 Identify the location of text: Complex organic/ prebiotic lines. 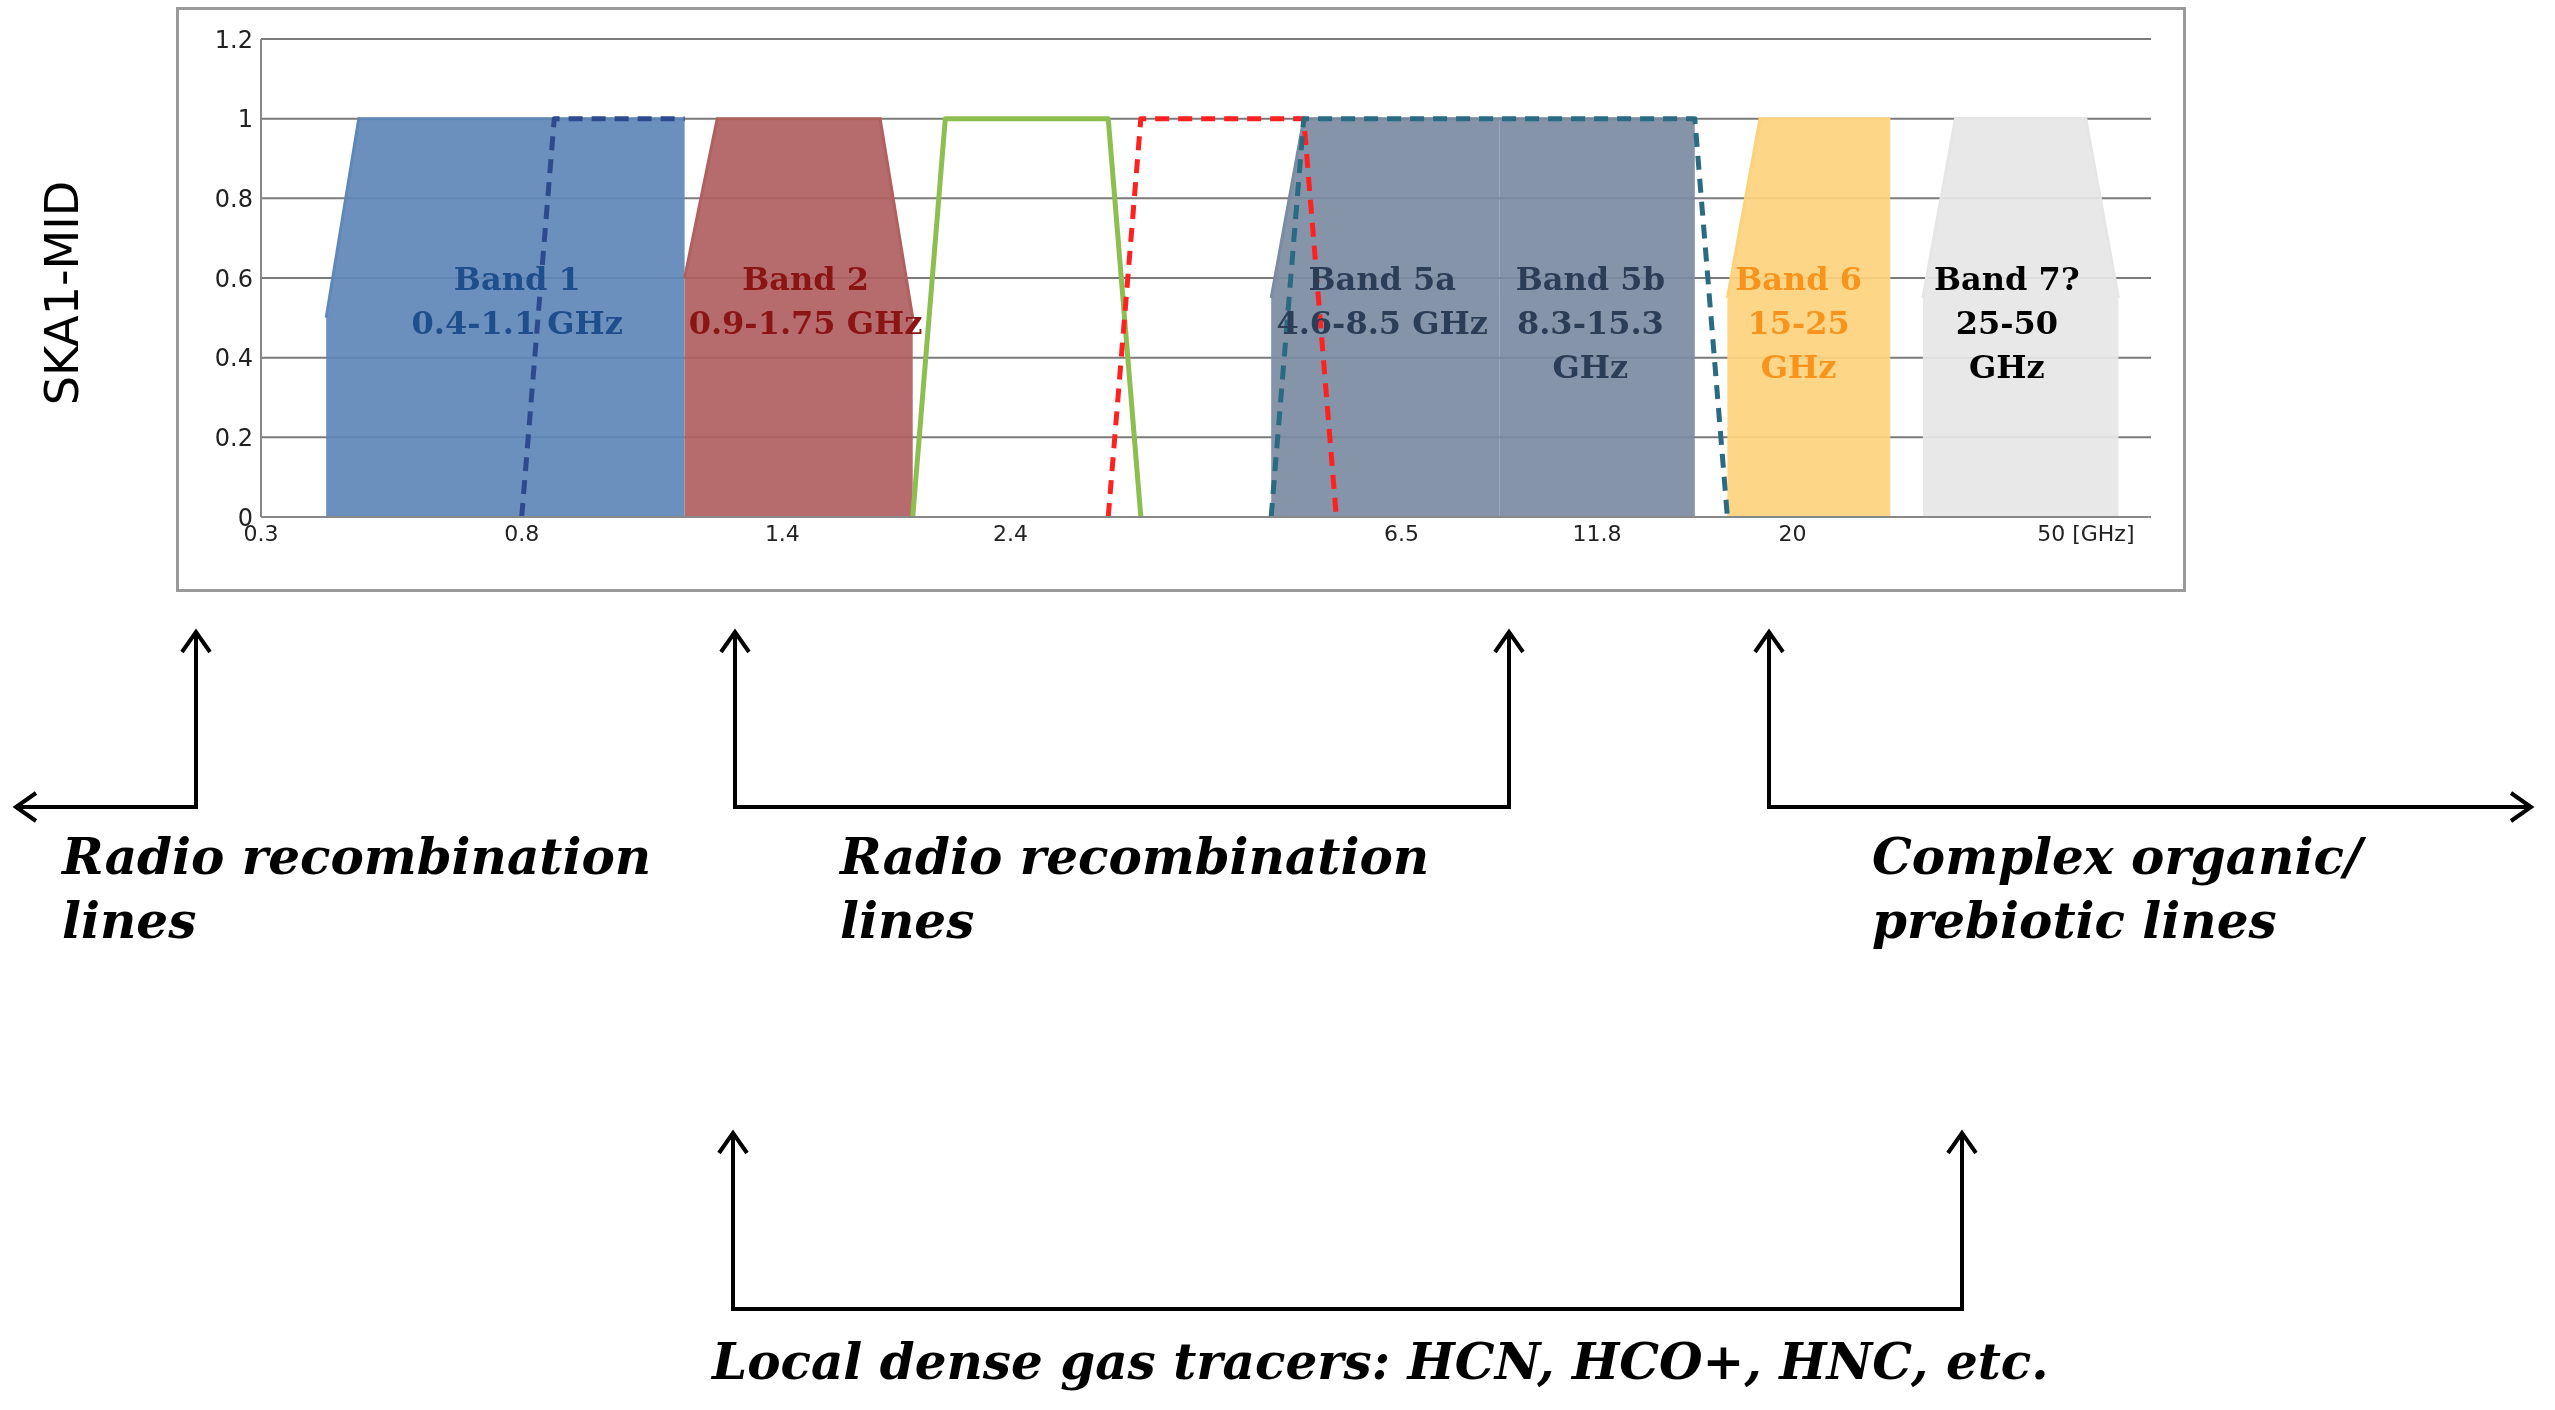
(2119, 889).